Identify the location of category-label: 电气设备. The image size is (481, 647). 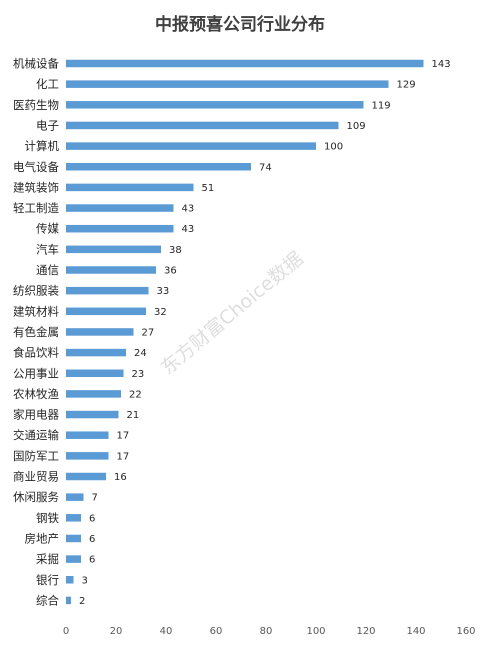
(36, 167).